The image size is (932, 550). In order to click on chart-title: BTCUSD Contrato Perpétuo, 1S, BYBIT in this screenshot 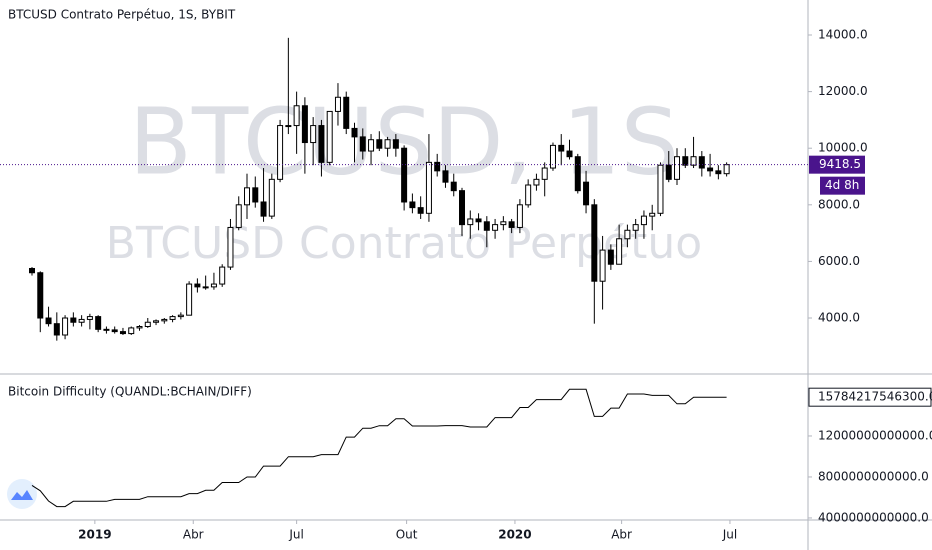, I will do `click(122, 15)`.